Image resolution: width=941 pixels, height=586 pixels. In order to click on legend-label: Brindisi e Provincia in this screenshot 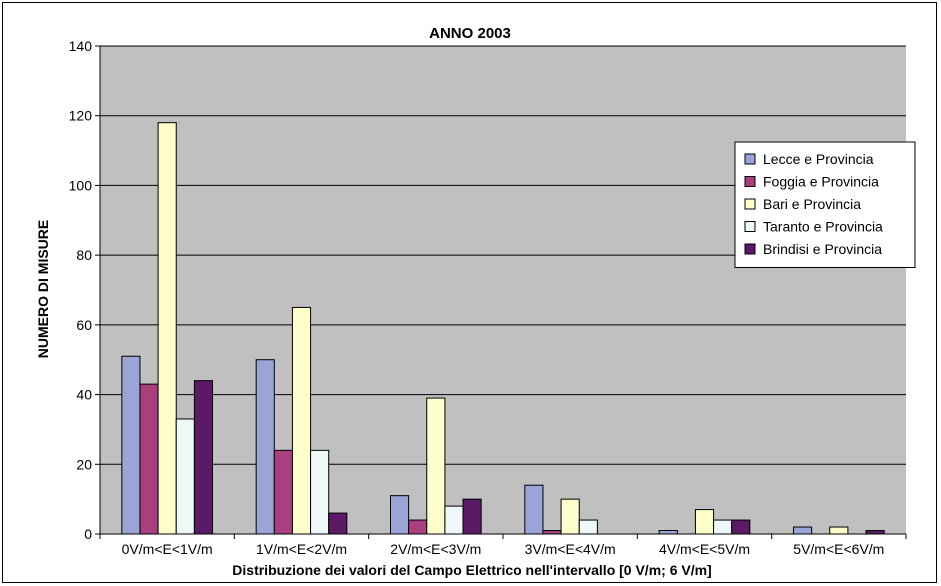, I will do `click(822, 249)`.